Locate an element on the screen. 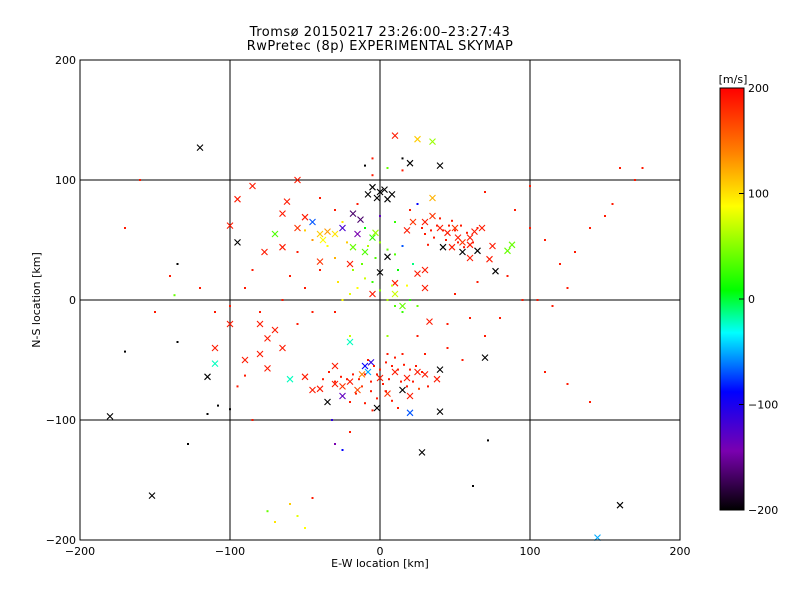  y-tick-label: 200 is located at coordinates (65, 60).